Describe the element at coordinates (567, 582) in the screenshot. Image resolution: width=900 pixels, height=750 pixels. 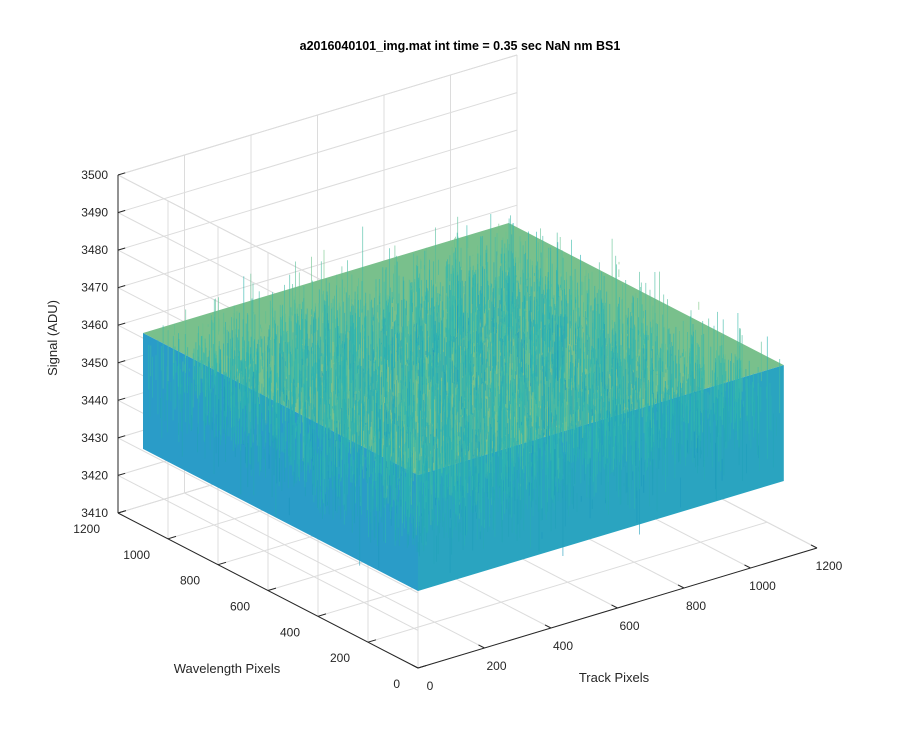
I see `gridline-y-floor` at that location.